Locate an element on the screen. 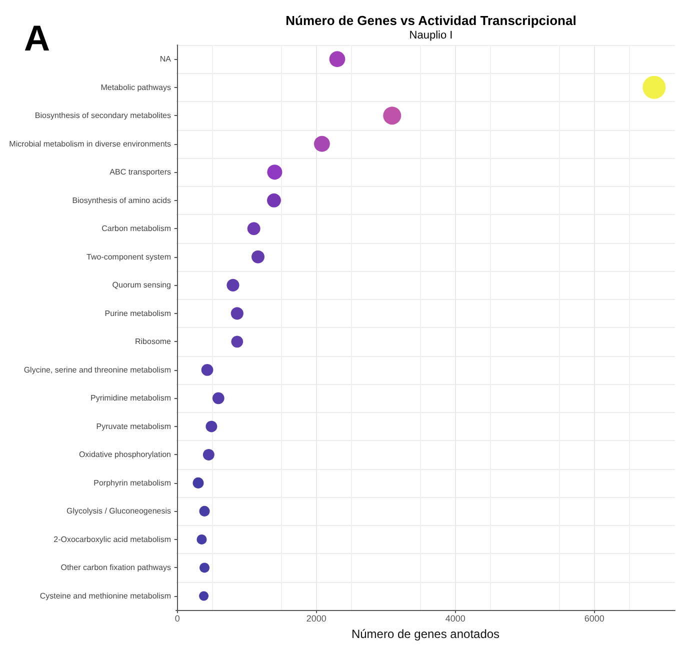  y-tick-label: Ribosome is located at coordinates (153, 341).